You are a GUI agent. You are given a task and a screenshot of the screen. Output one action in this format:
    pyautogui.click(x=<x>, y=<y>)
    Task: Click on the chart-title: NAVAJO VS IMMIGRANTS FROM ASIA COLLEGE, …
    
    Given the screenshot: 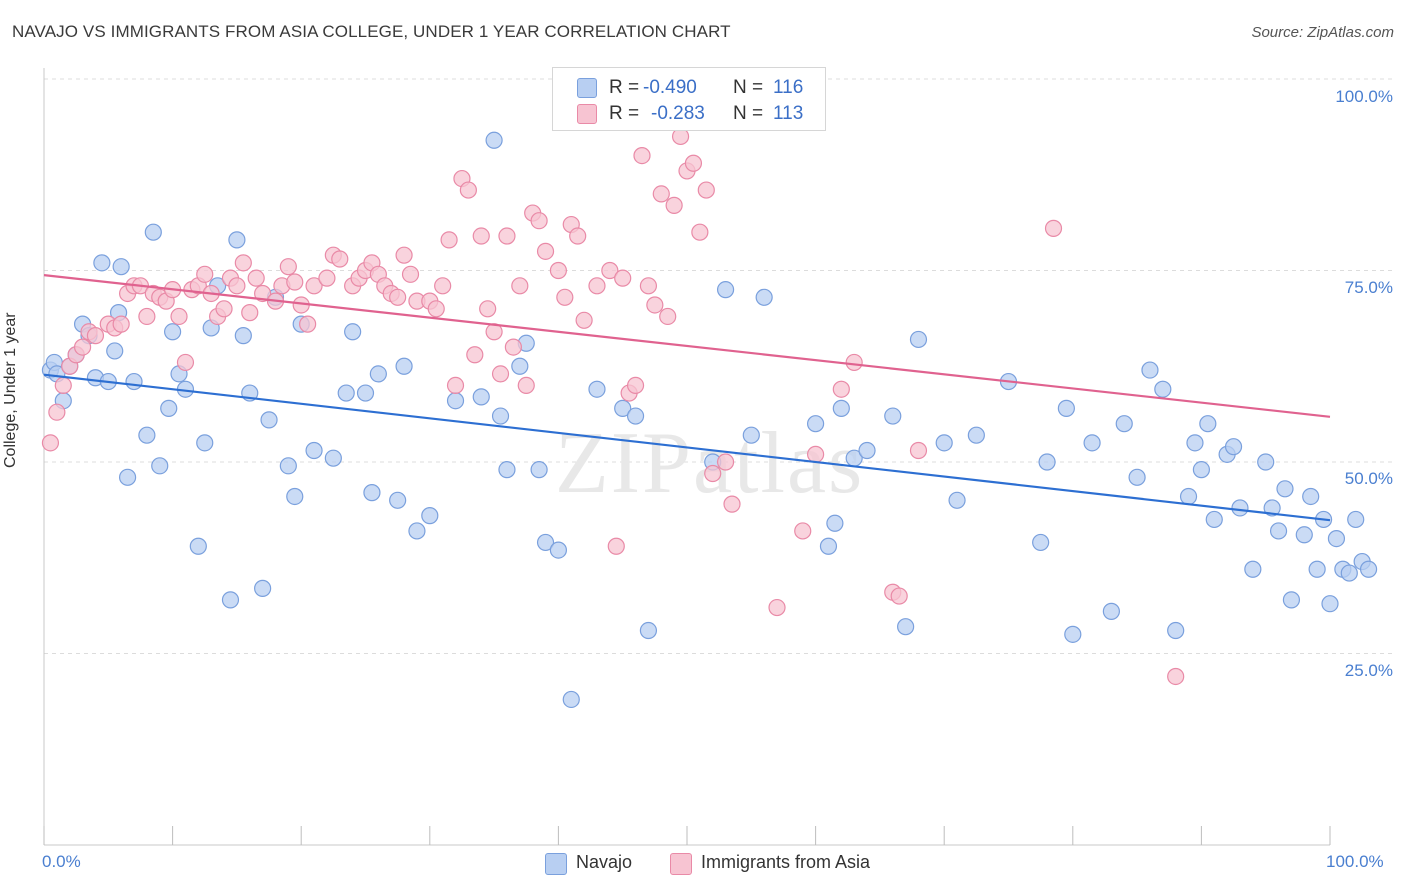 What is the action you would take?
    pyautogui.click(x=371, y=31)
    